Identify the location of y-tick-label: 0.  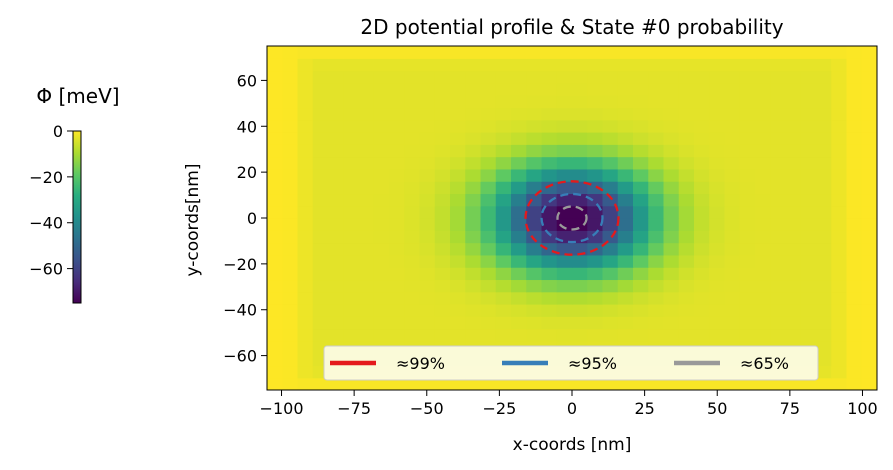
(252, 218).